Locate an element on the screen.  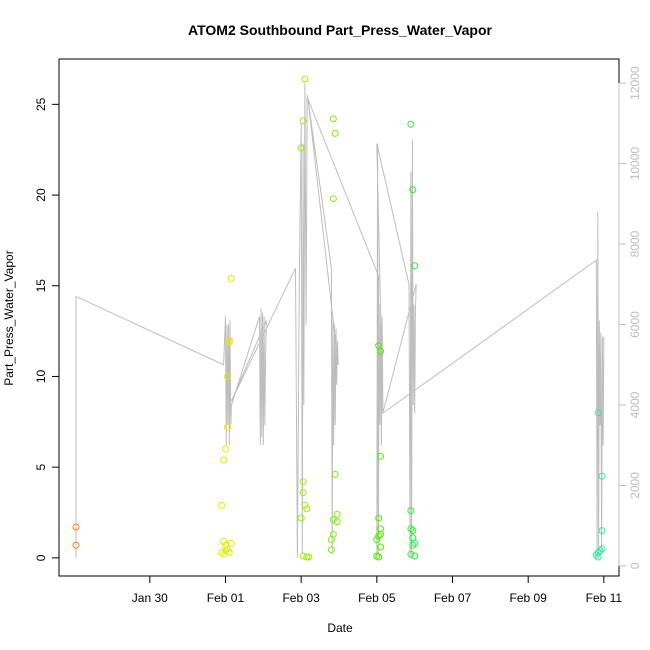
right-y-tick-label: 2000 is located at coordinates (635, 485).